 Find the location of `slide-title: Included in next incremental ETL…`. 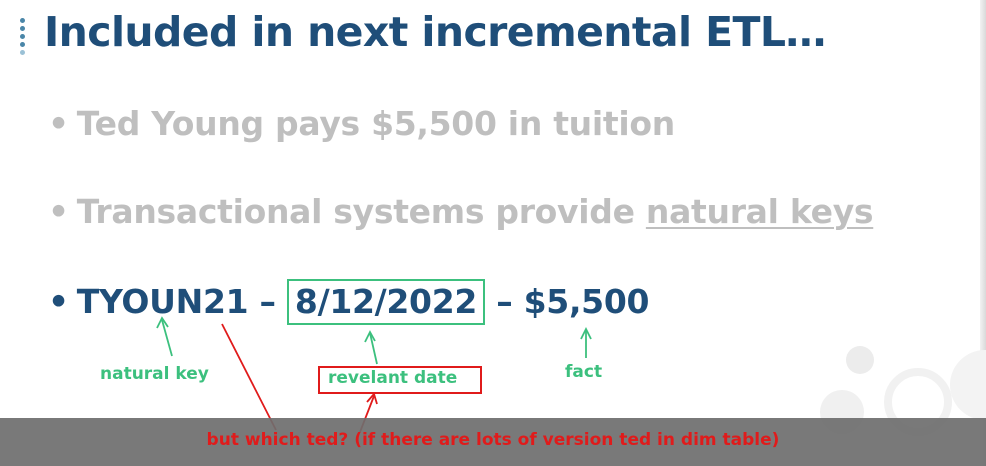

slide-title: Included in next incremental ETL… is located at coordinates (435, 32).